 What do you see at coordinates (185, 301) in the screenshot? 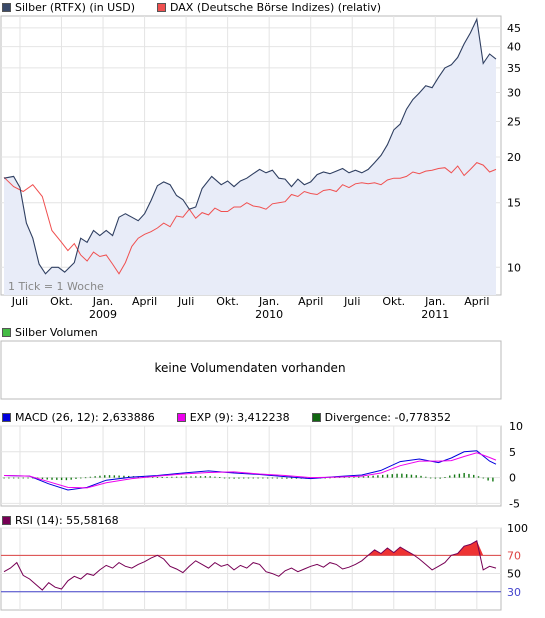
I see `xtick-month-4: Juli` at bounding box center [185, 301].